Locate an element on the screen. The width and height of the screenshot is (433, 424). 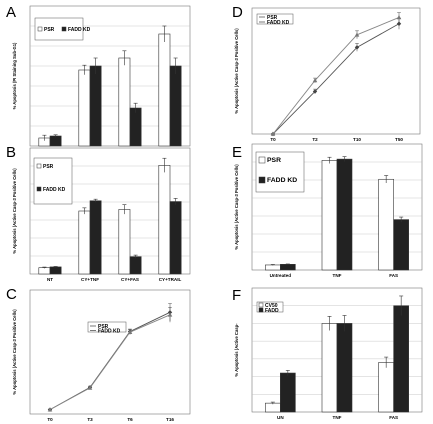
legend-label: CV50 is located at coordinates (271, 306).